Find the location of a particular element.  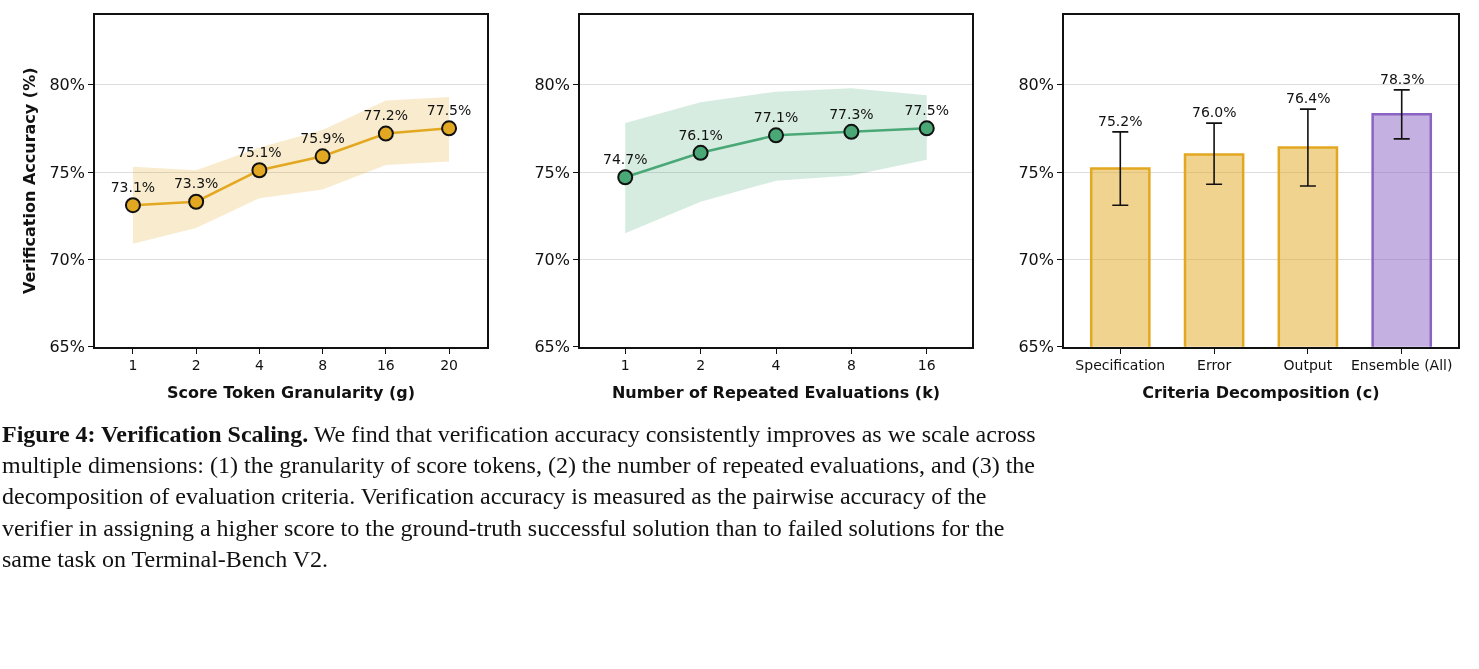

data-label: 76.0% is located at coordinates (1214, 112).